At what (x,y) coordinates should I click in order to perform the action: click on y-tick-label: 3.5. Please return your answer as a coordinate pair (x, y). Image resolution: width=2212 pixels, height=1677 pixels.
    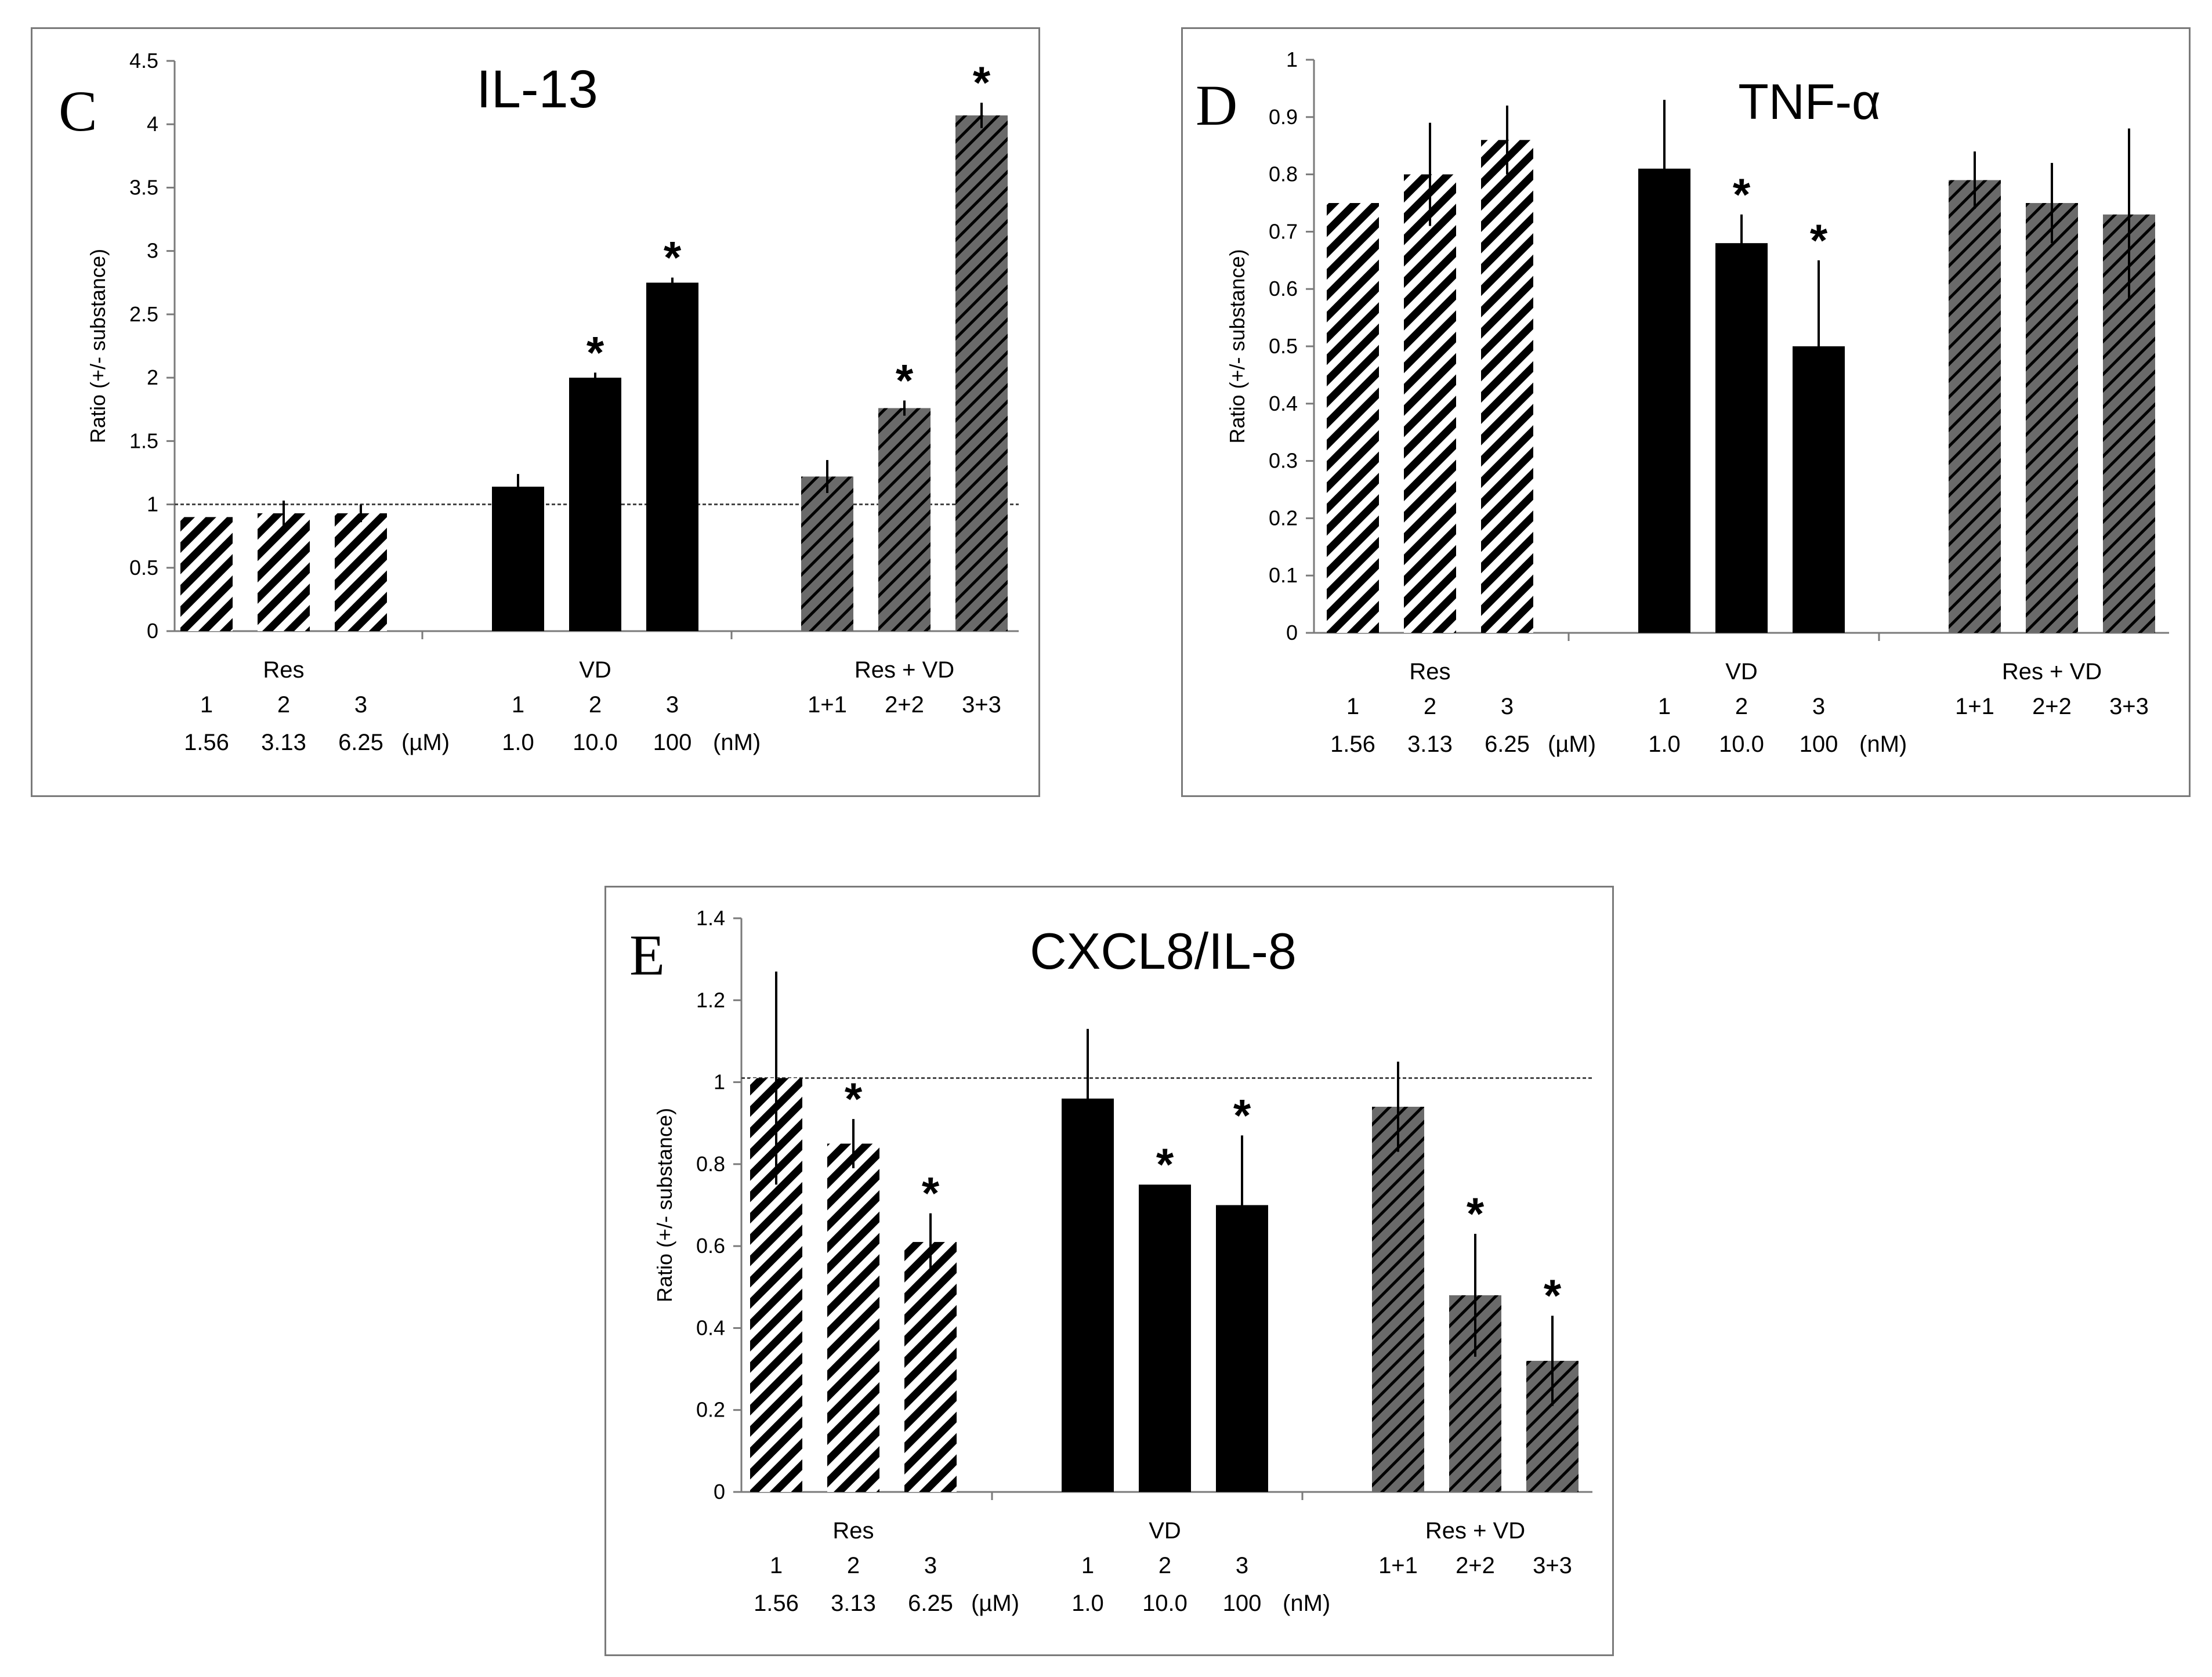
    Looking at the image, I should click on (143, 187).